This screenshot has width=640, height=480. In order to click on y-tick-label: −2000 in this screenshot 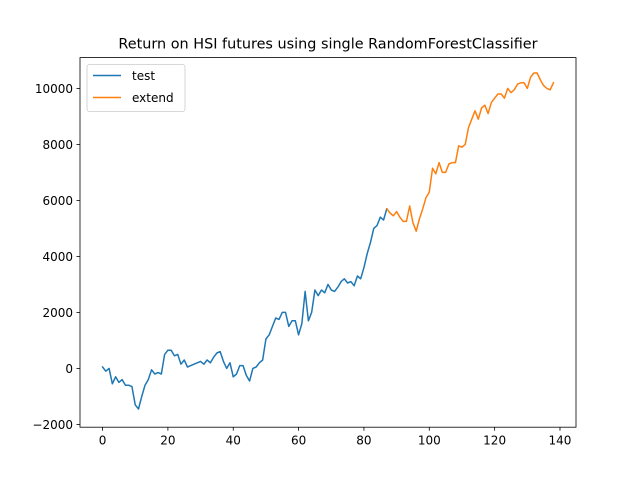, I will do `click(52, 425)`.